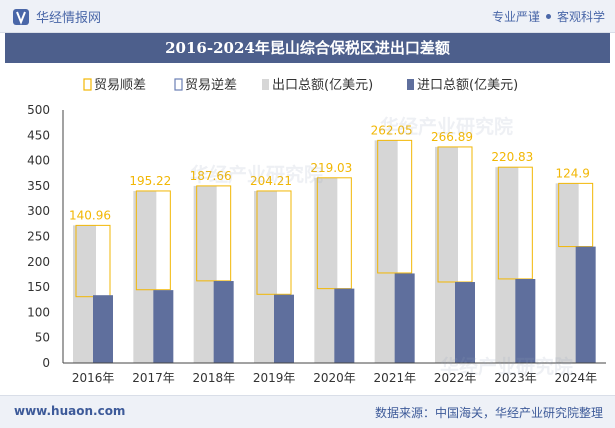 The image size is (615, 428). I want to click on y-tick-label-3: 150, so click(38, 287).